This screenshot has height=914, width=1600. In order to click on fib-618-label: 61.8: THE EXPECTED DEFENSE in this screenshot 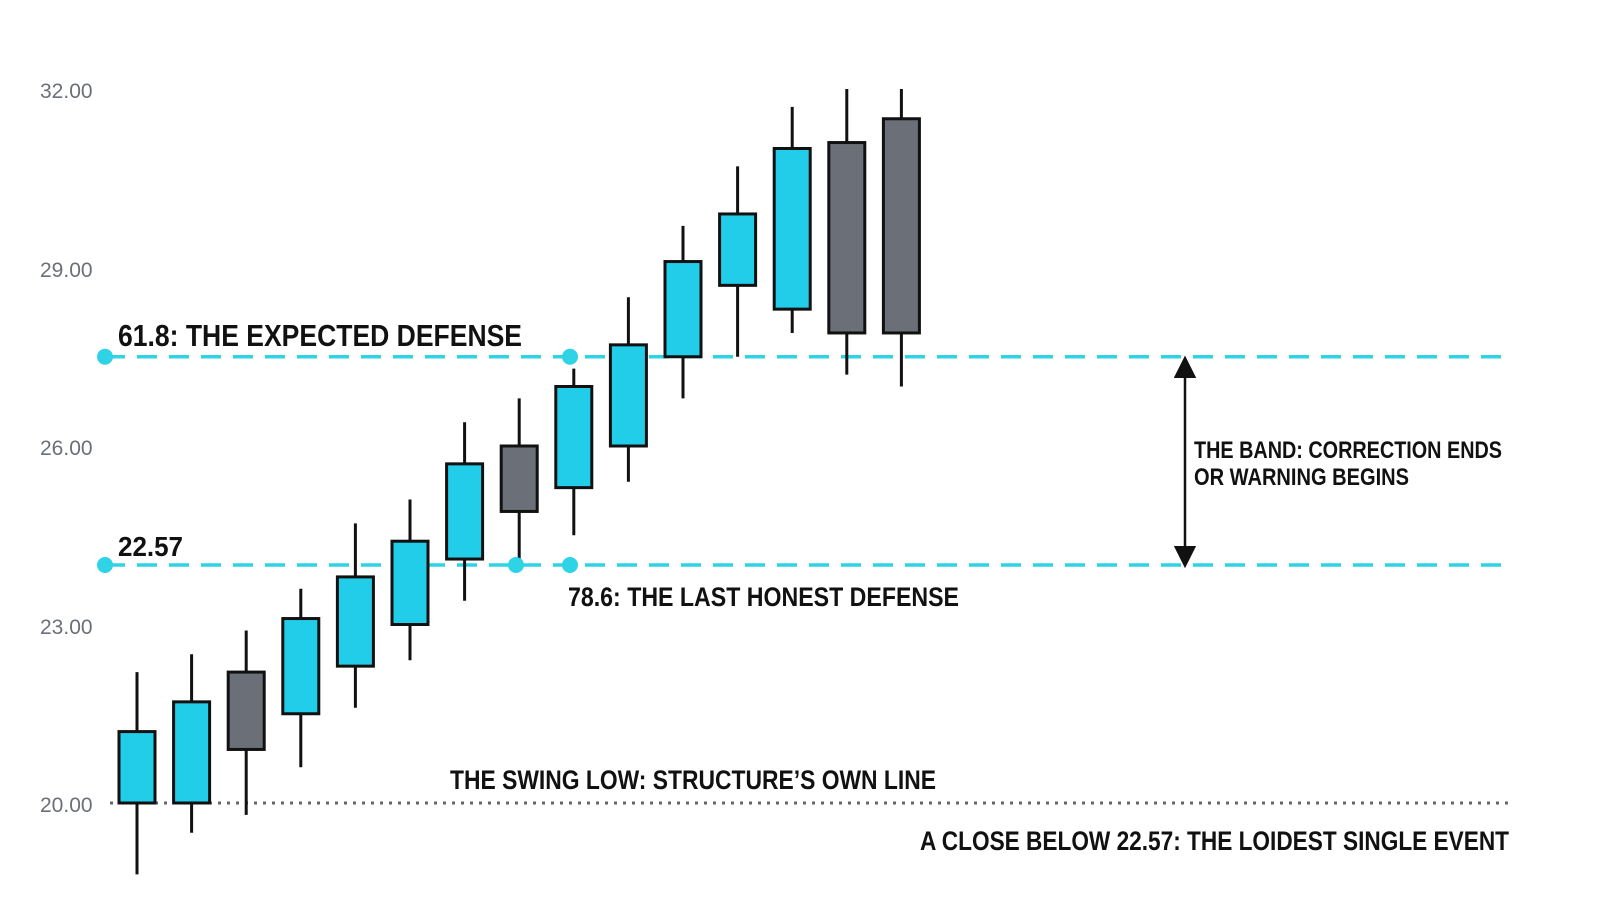, I will do `click(320, 335)`.